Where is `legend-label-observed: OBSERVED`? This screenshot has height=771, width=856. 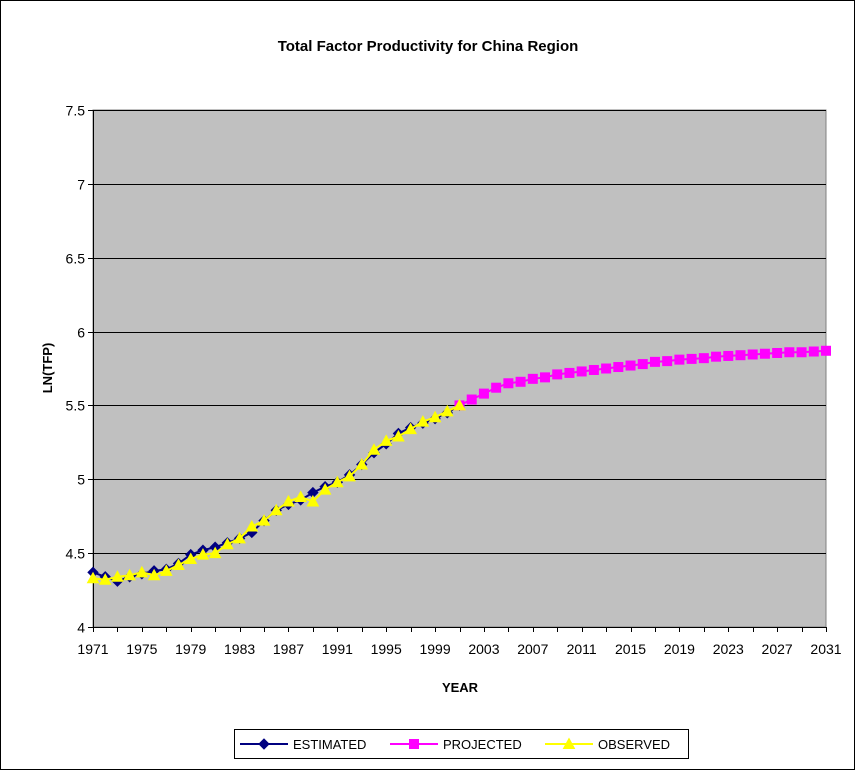 legend-label-observed: OBSERVED is located at coordinates (634, 744).